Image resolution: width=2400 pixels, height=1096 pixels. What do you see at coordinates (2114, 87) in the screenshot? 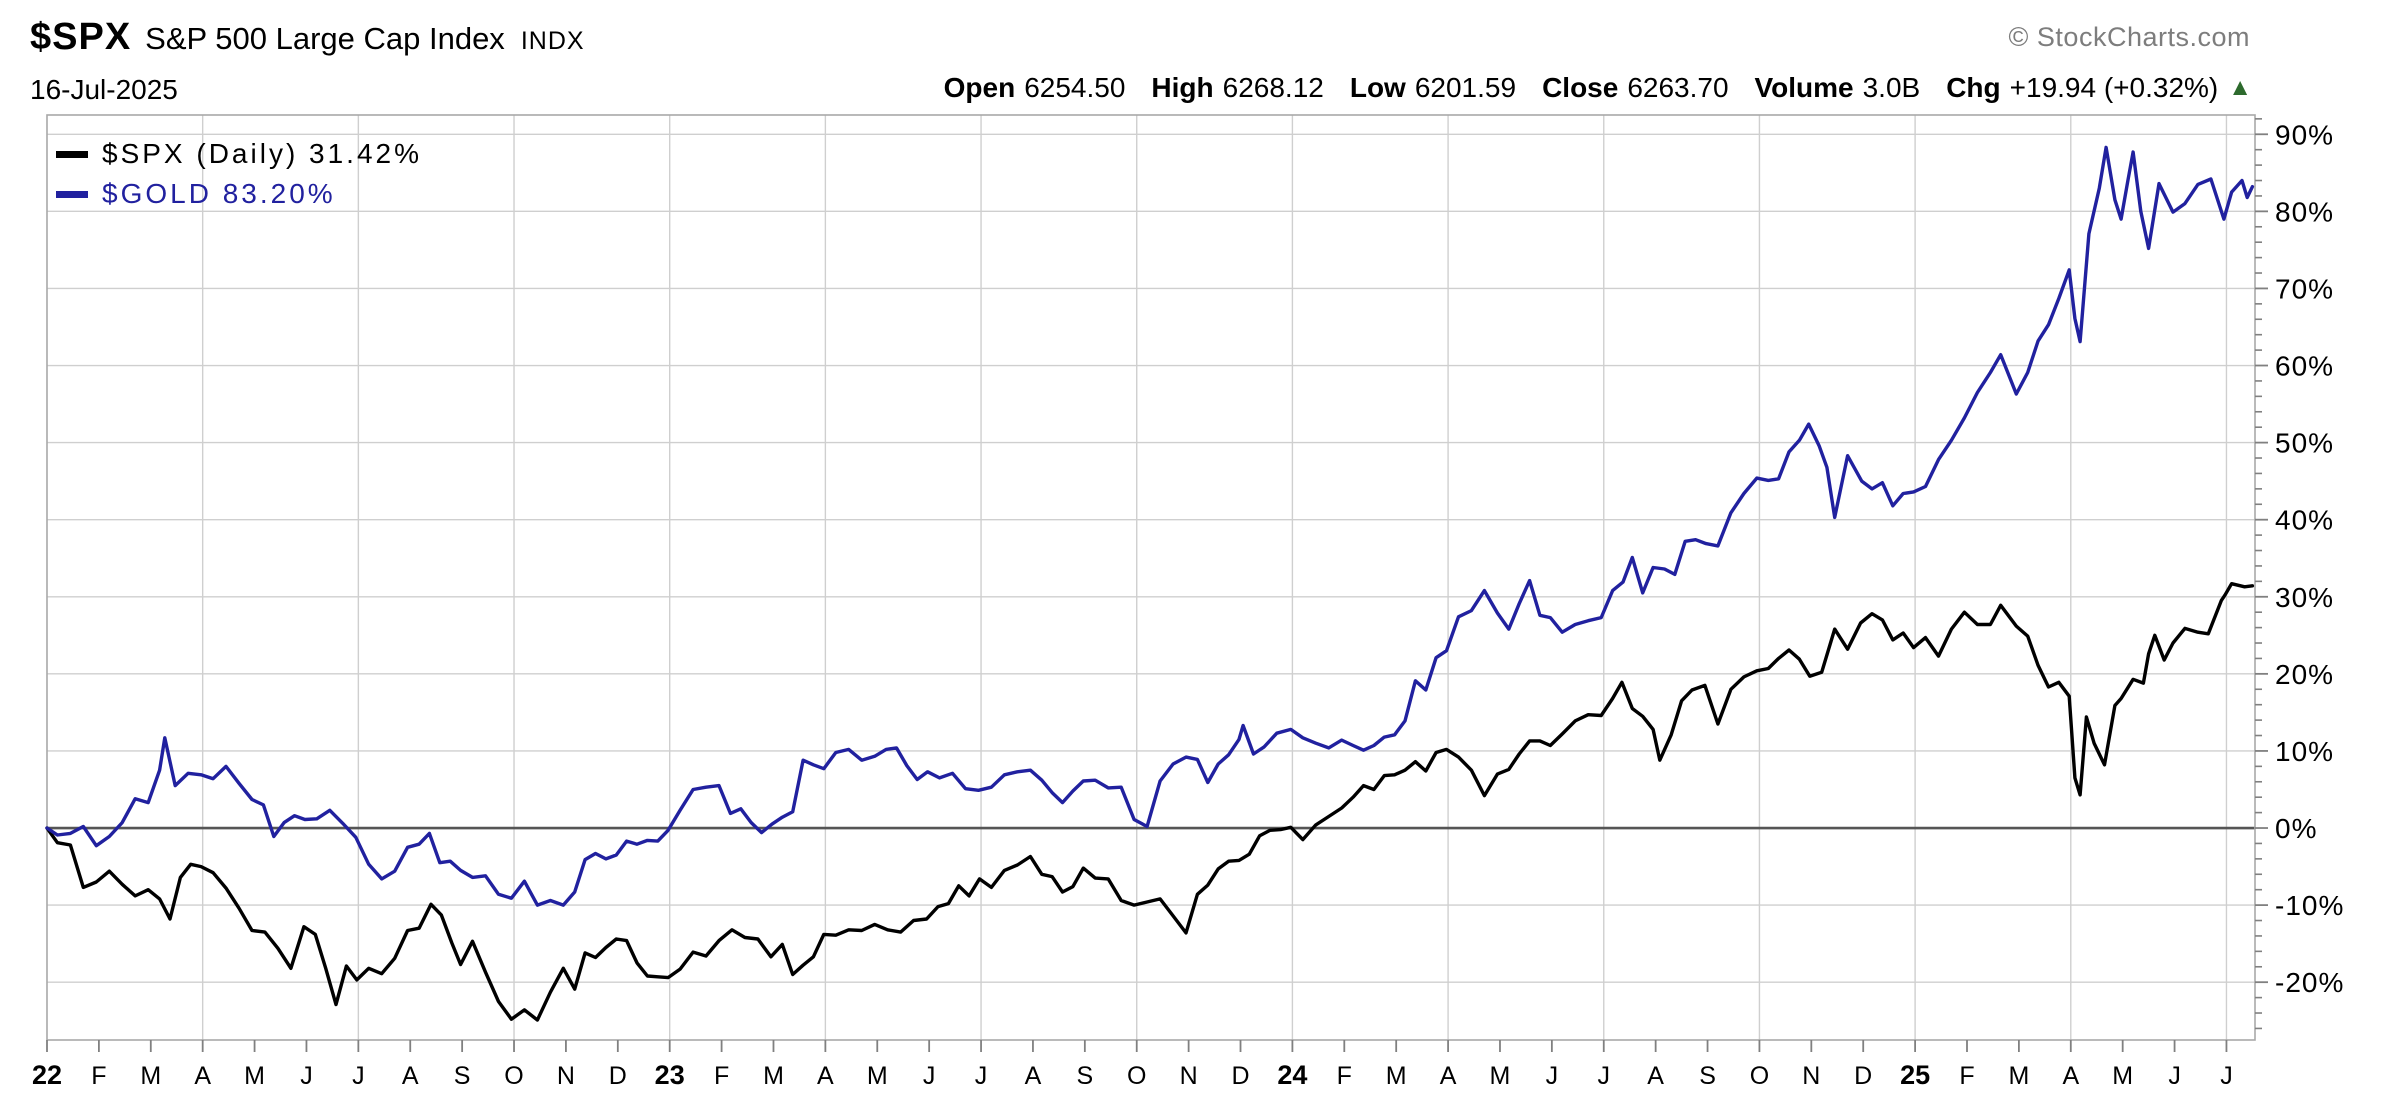
I see `quote-value: +19.94 (+0.32%)` at bounding box center [2114, 87].